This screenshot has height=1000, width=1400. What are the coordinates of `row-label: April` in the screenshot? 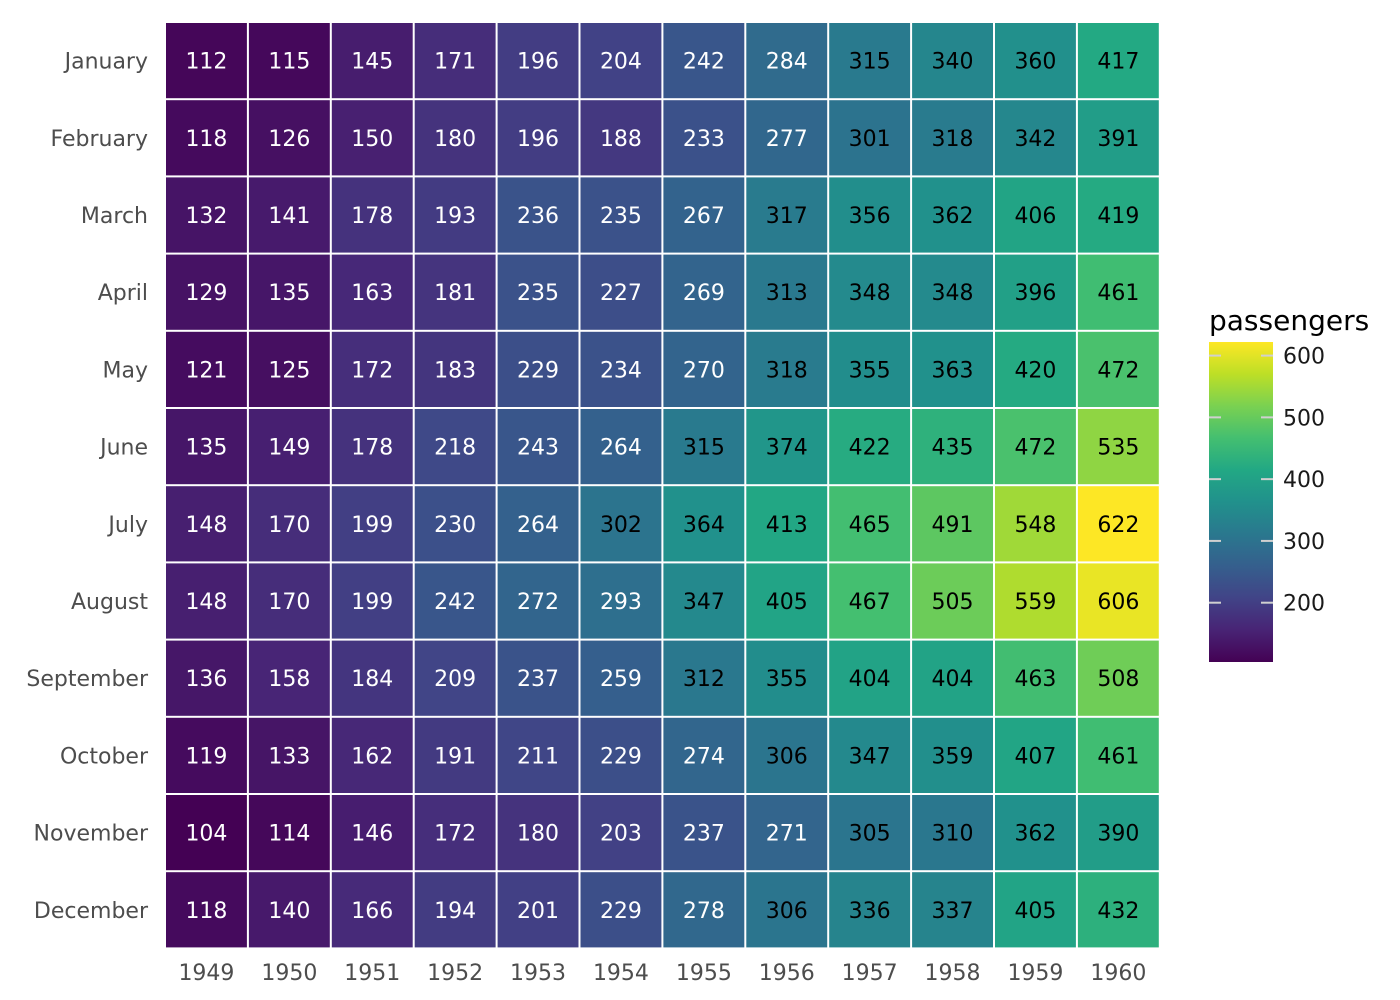 It's located at (123, 293).